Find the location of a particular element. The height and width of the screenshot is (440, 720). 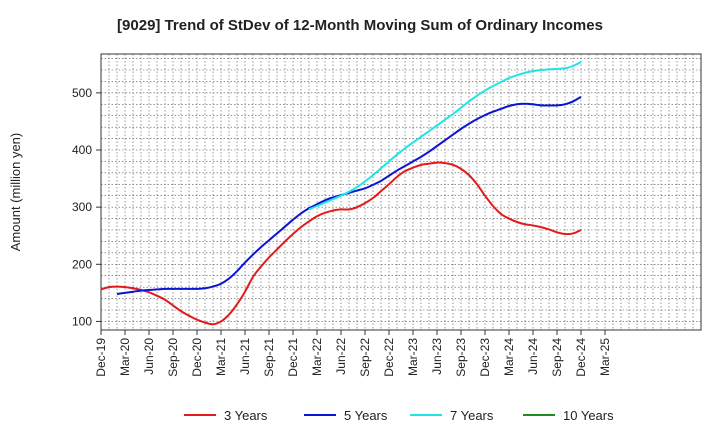

x-tick-label: Dec-24 is located at coordinates (581, 357).